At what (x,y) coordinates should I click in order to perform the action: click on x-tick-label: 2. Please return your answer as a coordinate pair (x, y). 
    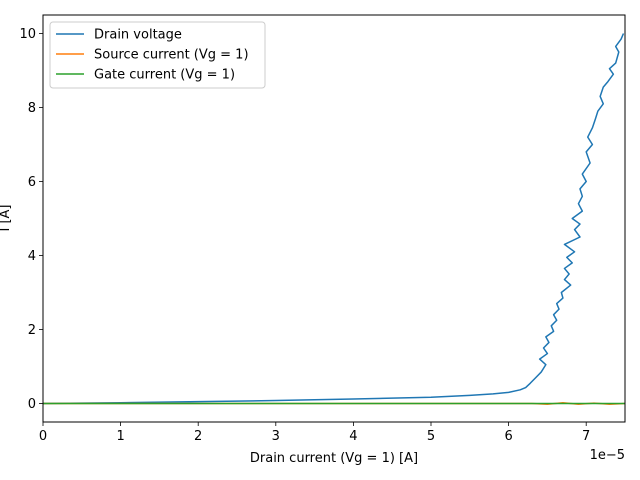
    Looking at the image, I should click on (198, 436).